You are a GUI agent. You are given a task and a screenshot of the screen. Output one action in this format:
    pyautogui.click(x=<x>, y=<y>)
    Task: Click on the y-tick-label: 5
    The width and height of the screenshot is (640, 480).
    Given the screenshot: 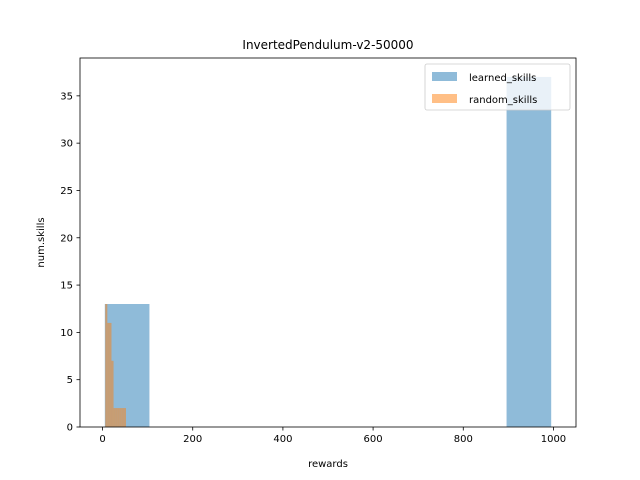 What is the action you would take?
    pyautogui.click(x=70, y=380)
    